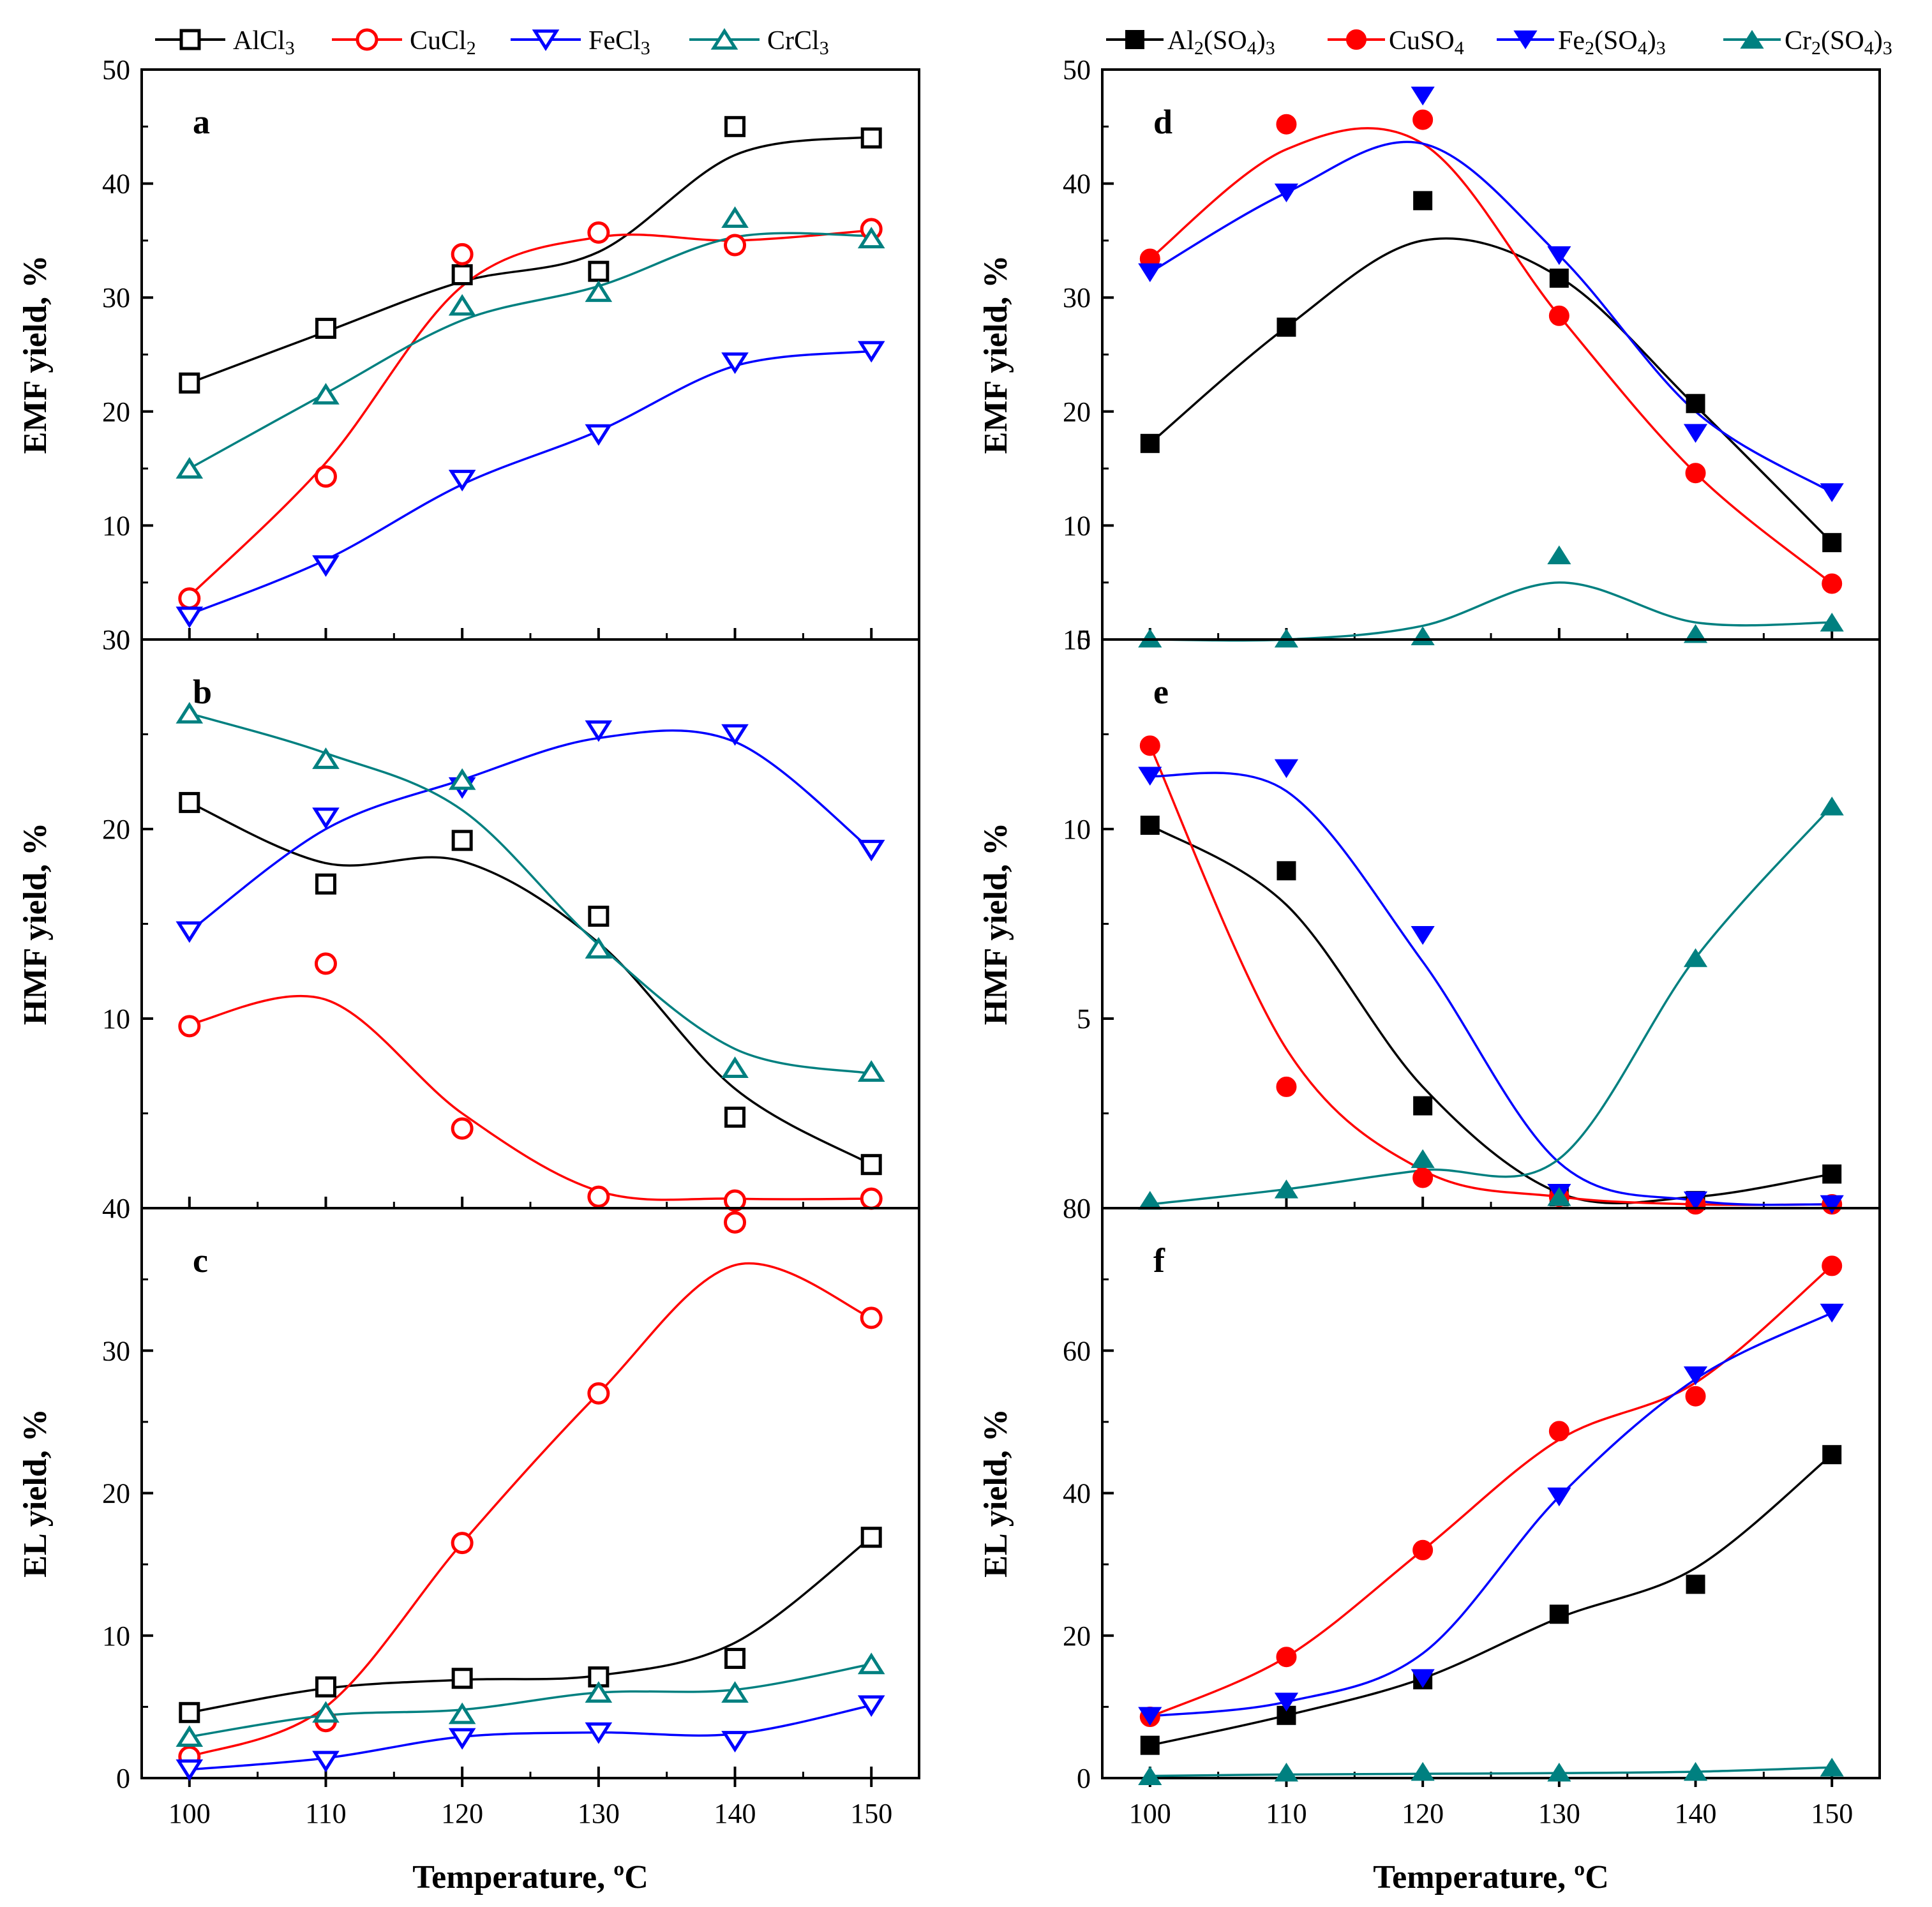 The width and height of the screenshot is (1932, 1907). Describe the element at coordinates (201, 122) in the screenshot. I see `panel-letter: a` at that location.